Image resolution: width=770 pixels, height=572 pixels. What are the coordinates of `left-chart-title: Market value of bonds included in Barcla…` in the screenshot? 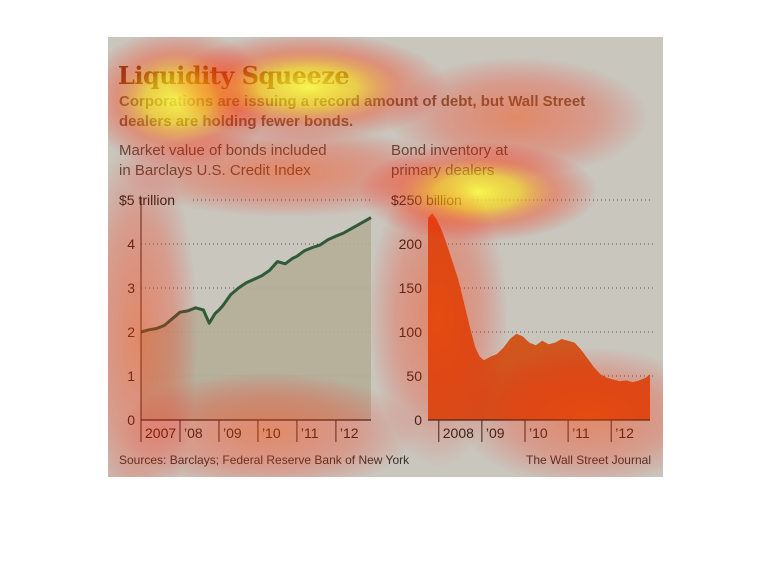 It's located at (223, 160).